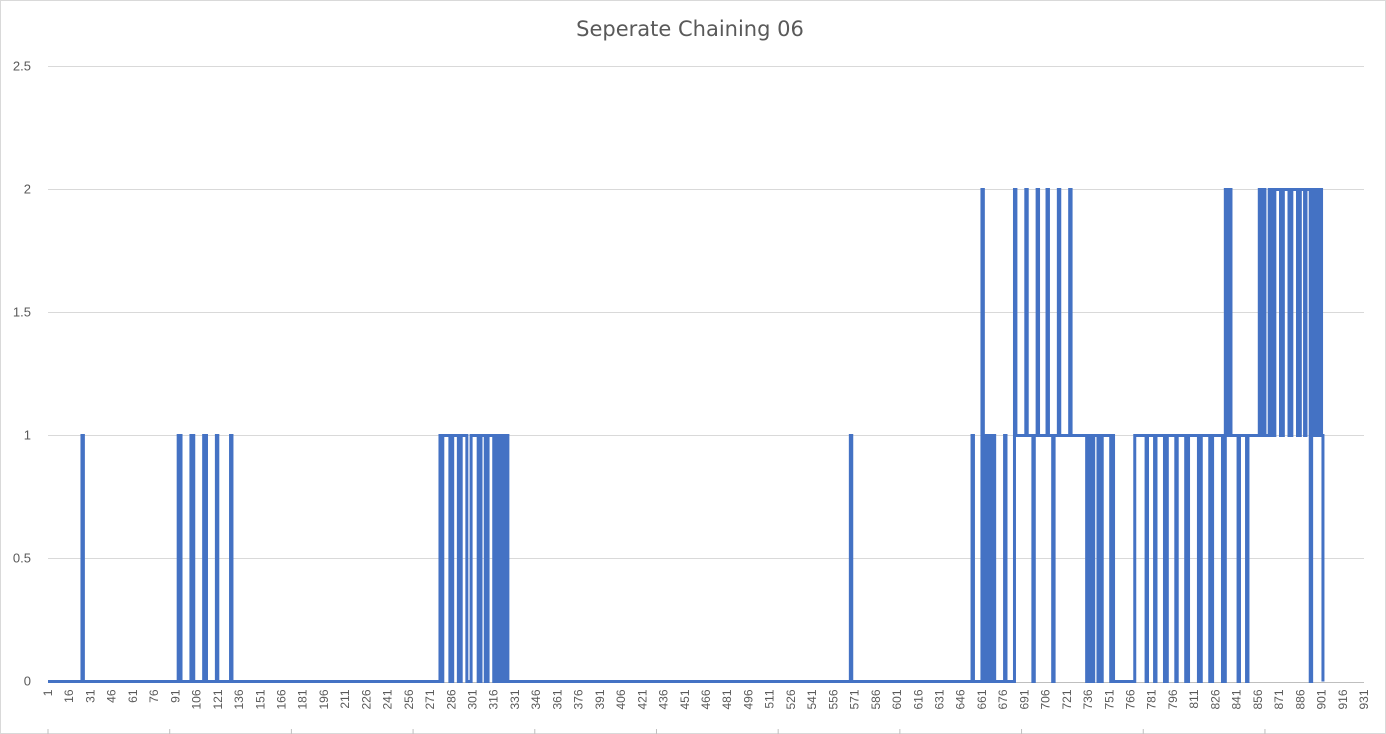 The width and height of the screenshot is (1386, 734). Describe the element at coordinates (1046, 699) in the screenshot. I see `x-tick-label: 706` at that location.